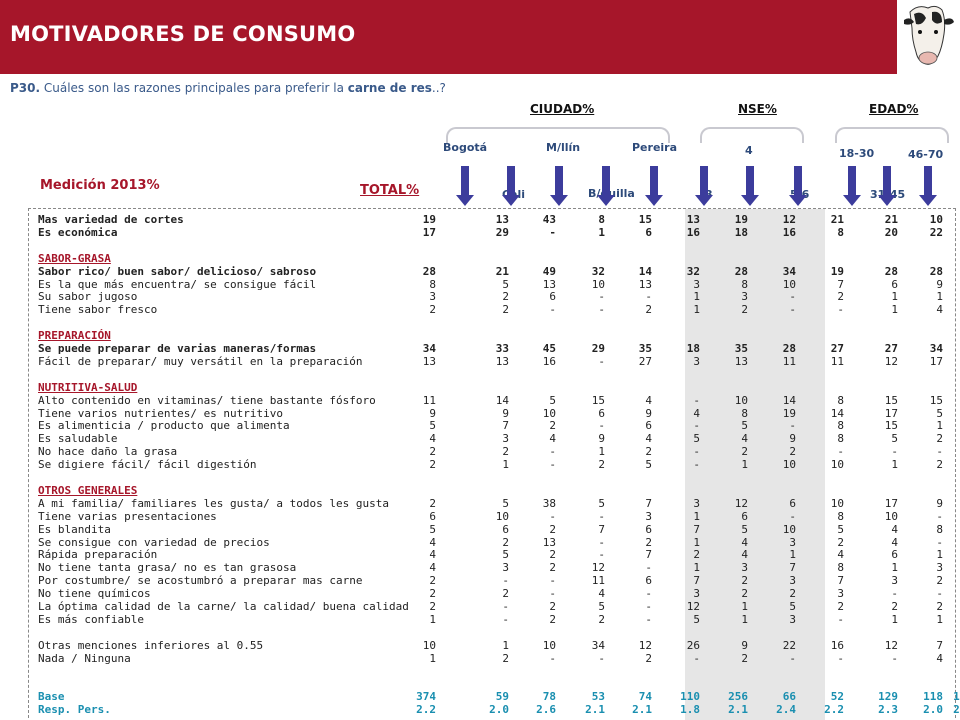 Image resolution: width=960 pixels, height=720 pixels. Describe the element at coordinates (840, 568) in the screenshot. I see `cell-value: 8` at that location.